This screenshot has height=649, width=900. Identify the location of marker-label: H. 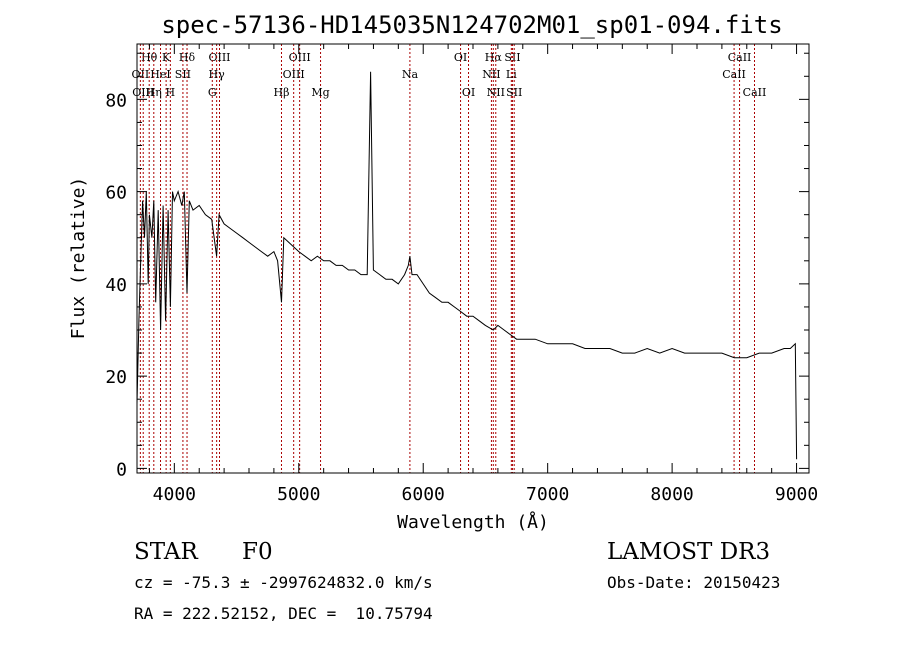
(171, 92).